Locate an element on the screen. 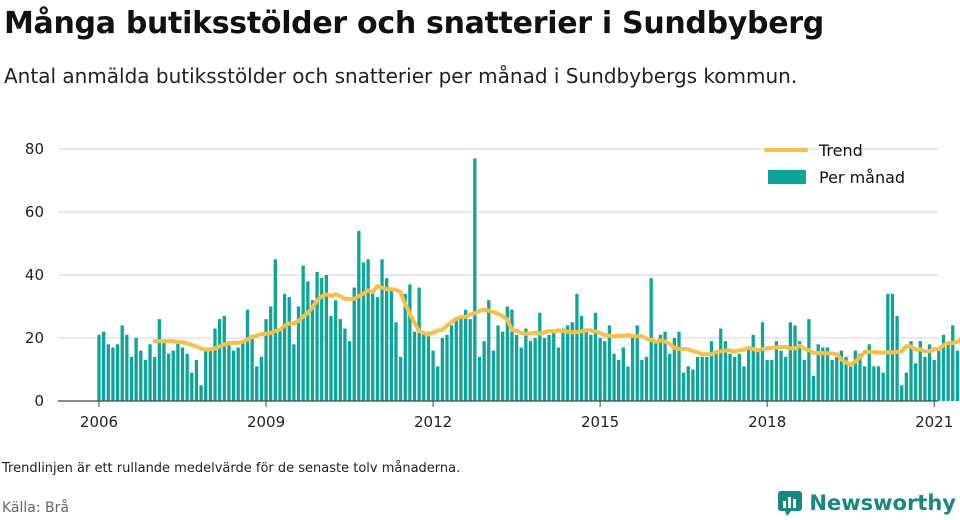  brand-name: Newsworthy is located at coordinates (882, 503).